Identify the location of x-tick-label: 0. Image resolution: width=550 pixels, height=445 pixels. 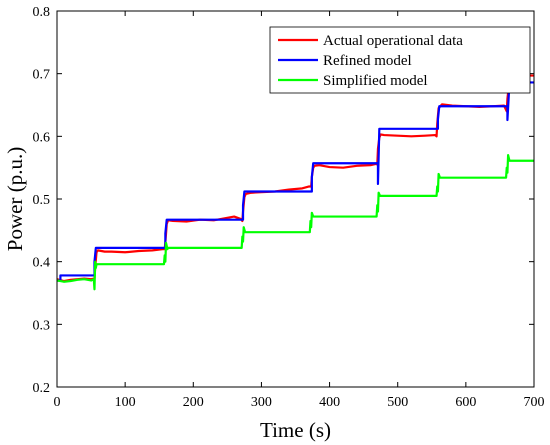
(57, 402).